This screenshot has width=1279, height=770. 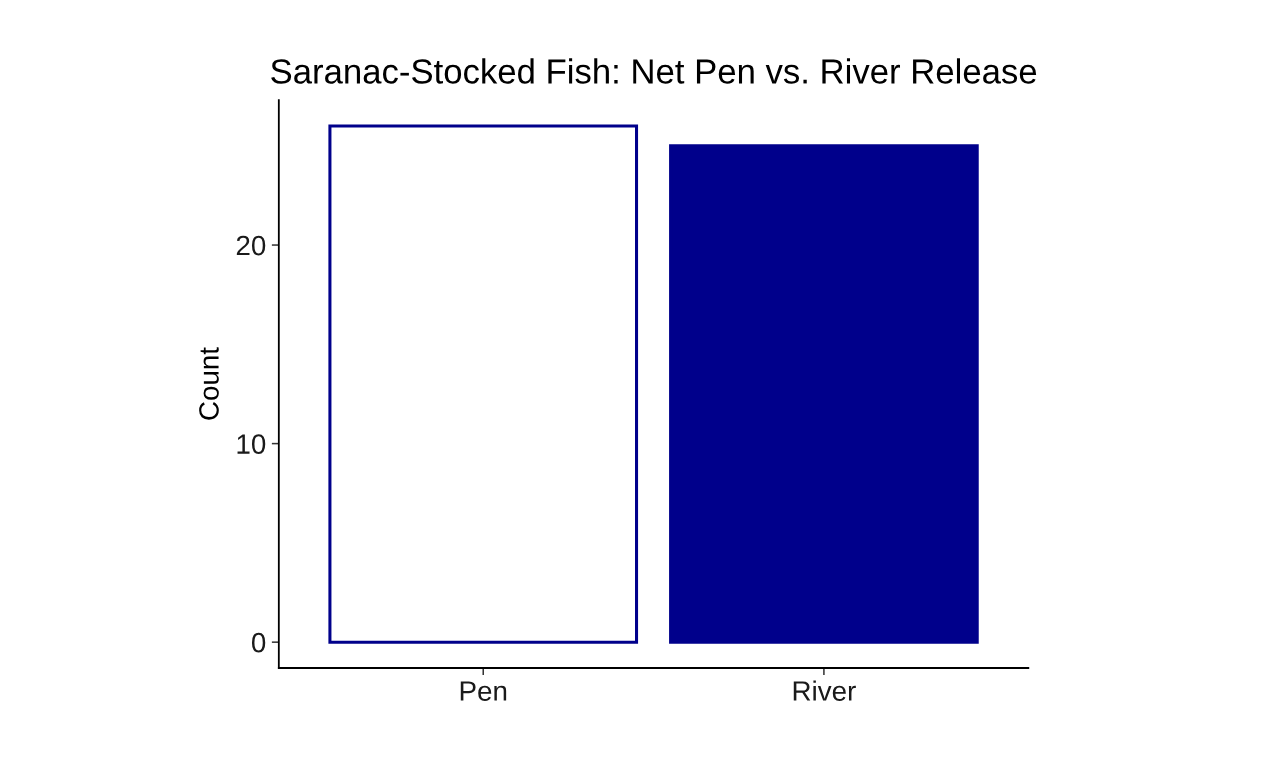 I want to click on x-tick-label: River, so click(x=824, y=690).